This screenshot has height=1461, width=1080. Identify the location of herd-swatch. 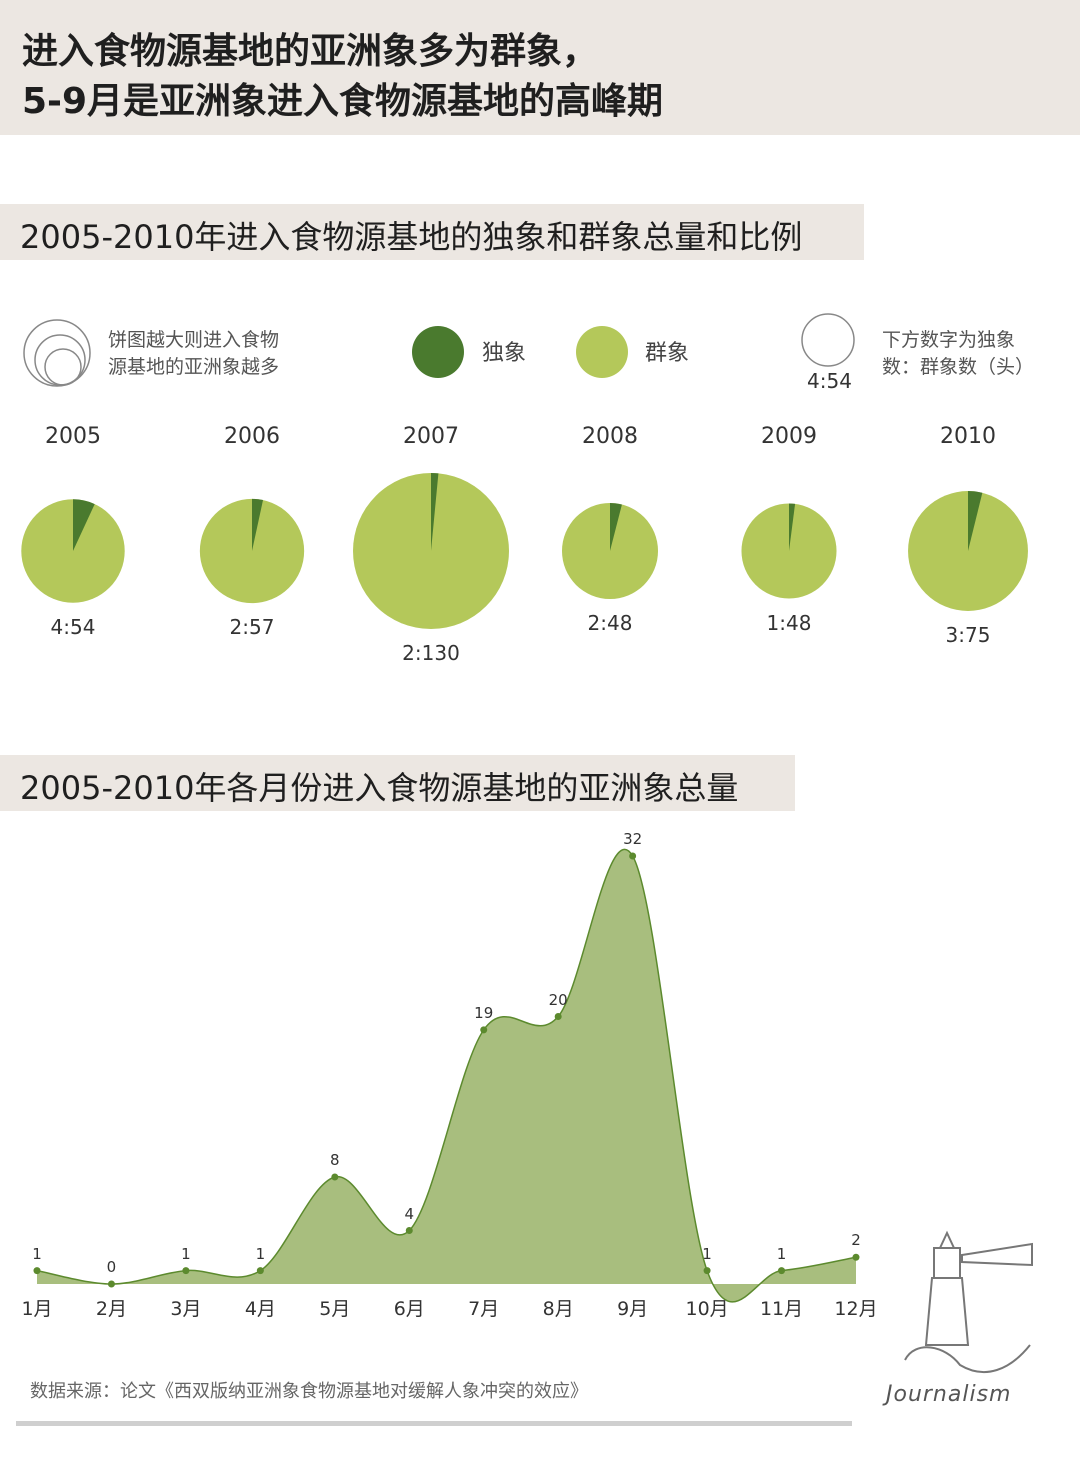
(602, 352).